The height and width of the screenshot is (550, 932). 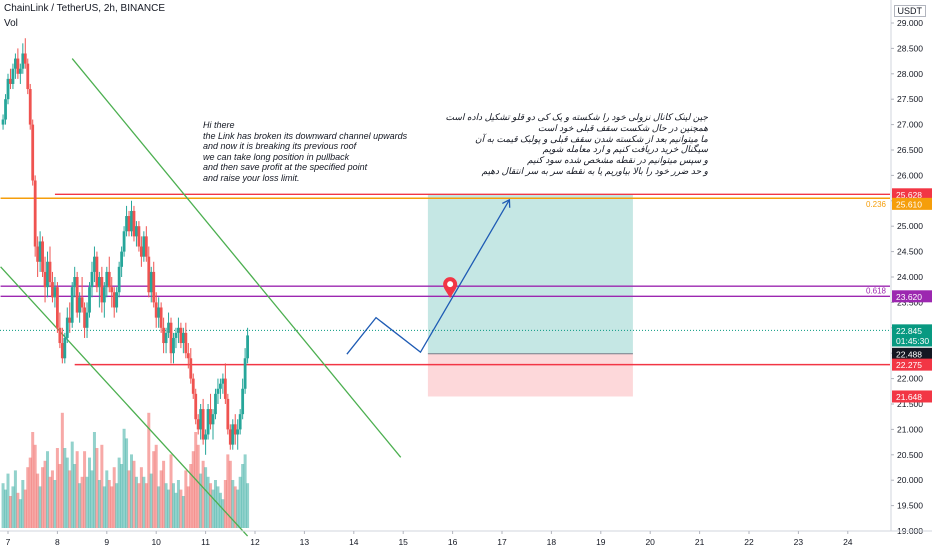 I want to click on currency-badge: USDT, so click(x=909, y=11).